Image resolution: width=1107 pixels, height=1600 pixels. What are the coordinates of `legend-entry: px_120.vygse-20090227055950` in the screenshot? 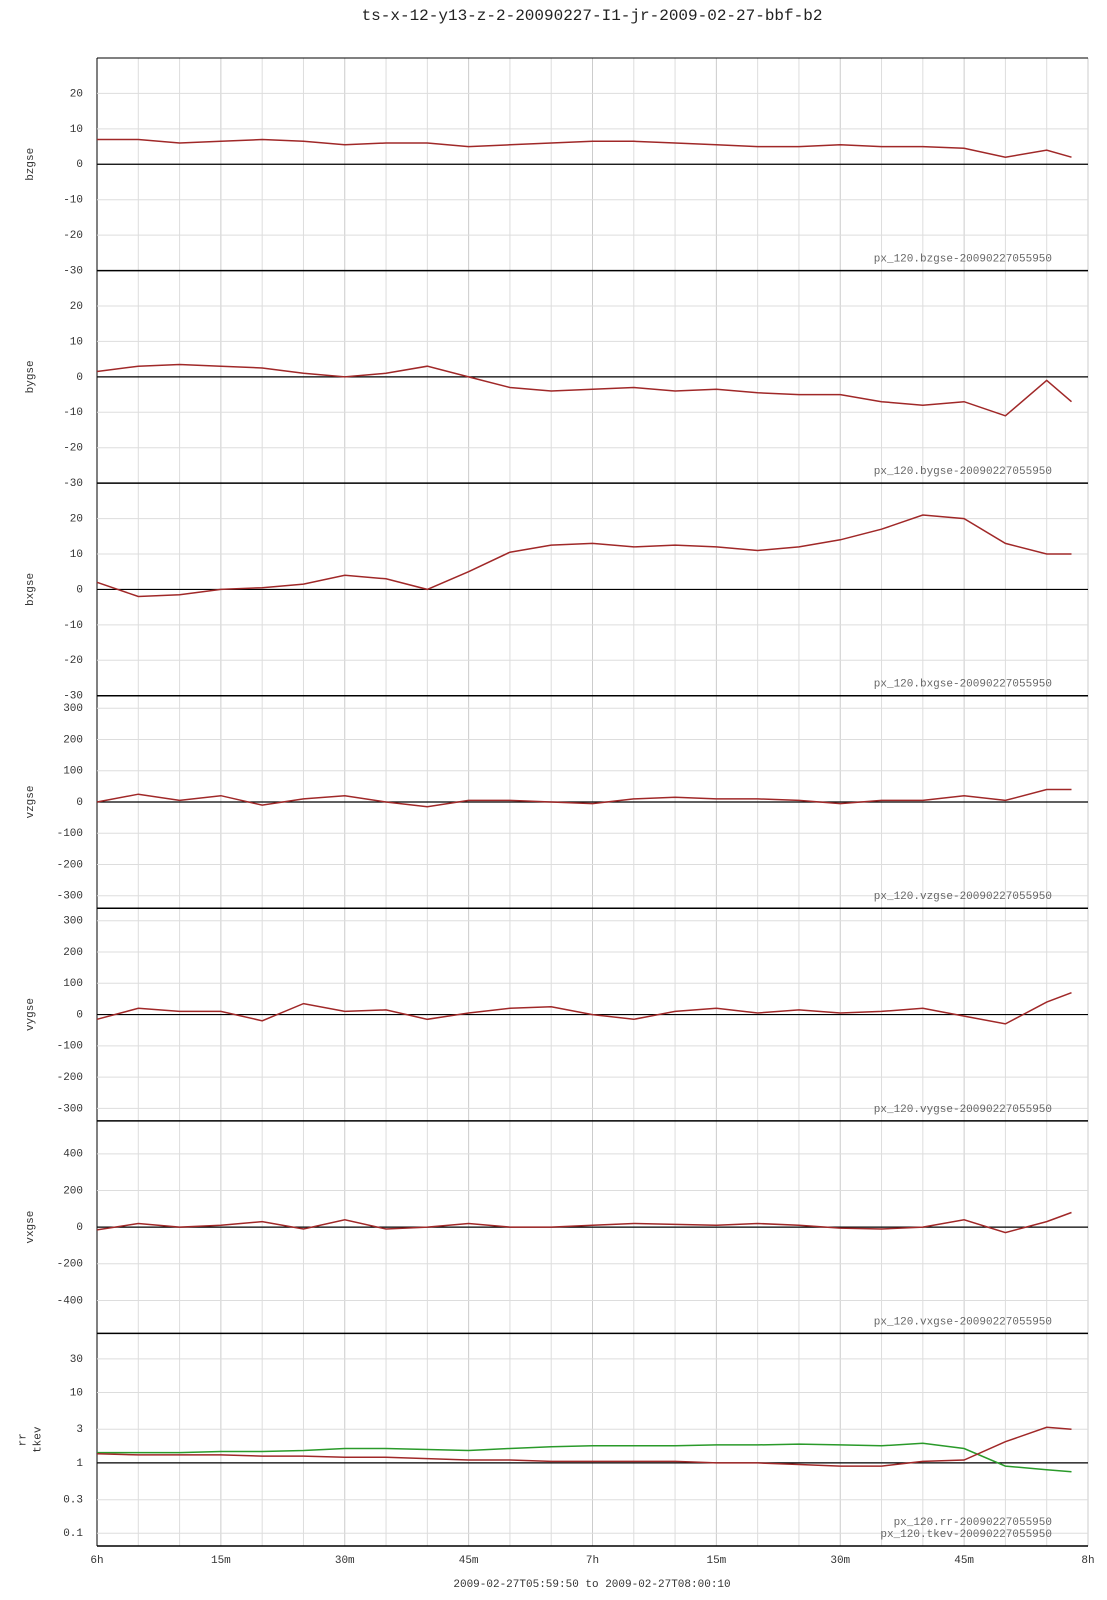 It's located at (963, 1110).